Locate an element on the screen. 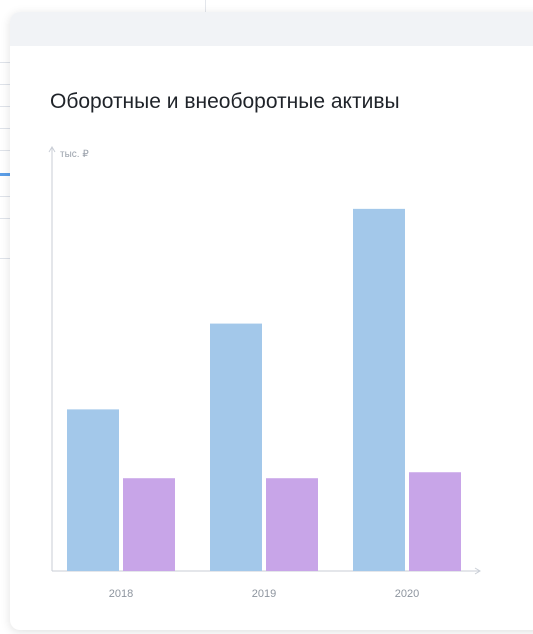 The width and height of the screenshot is (533, 634). chart-title: Оборотные и внеоборотные активы is located at coordinates (225, 101).